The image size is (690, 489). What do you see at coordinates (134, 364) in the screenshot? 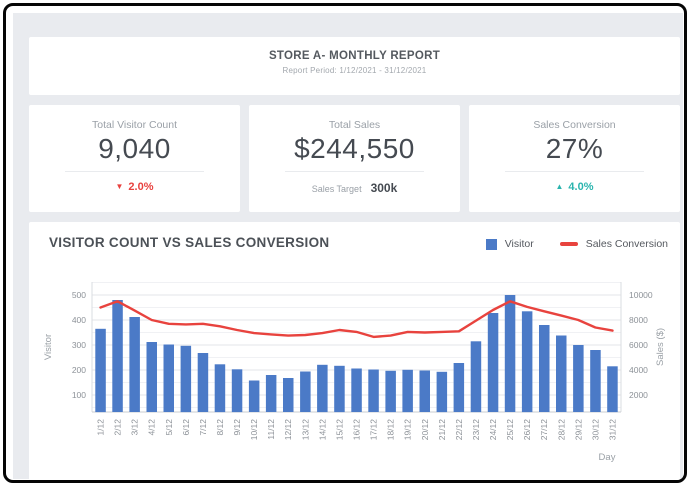
I see `bar-3/12` at bounding box center [134, 364].